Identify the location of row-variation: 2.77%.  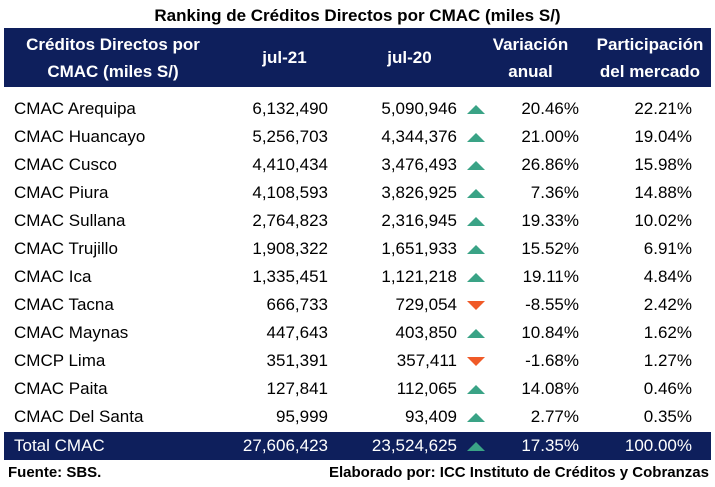
(554, 416).